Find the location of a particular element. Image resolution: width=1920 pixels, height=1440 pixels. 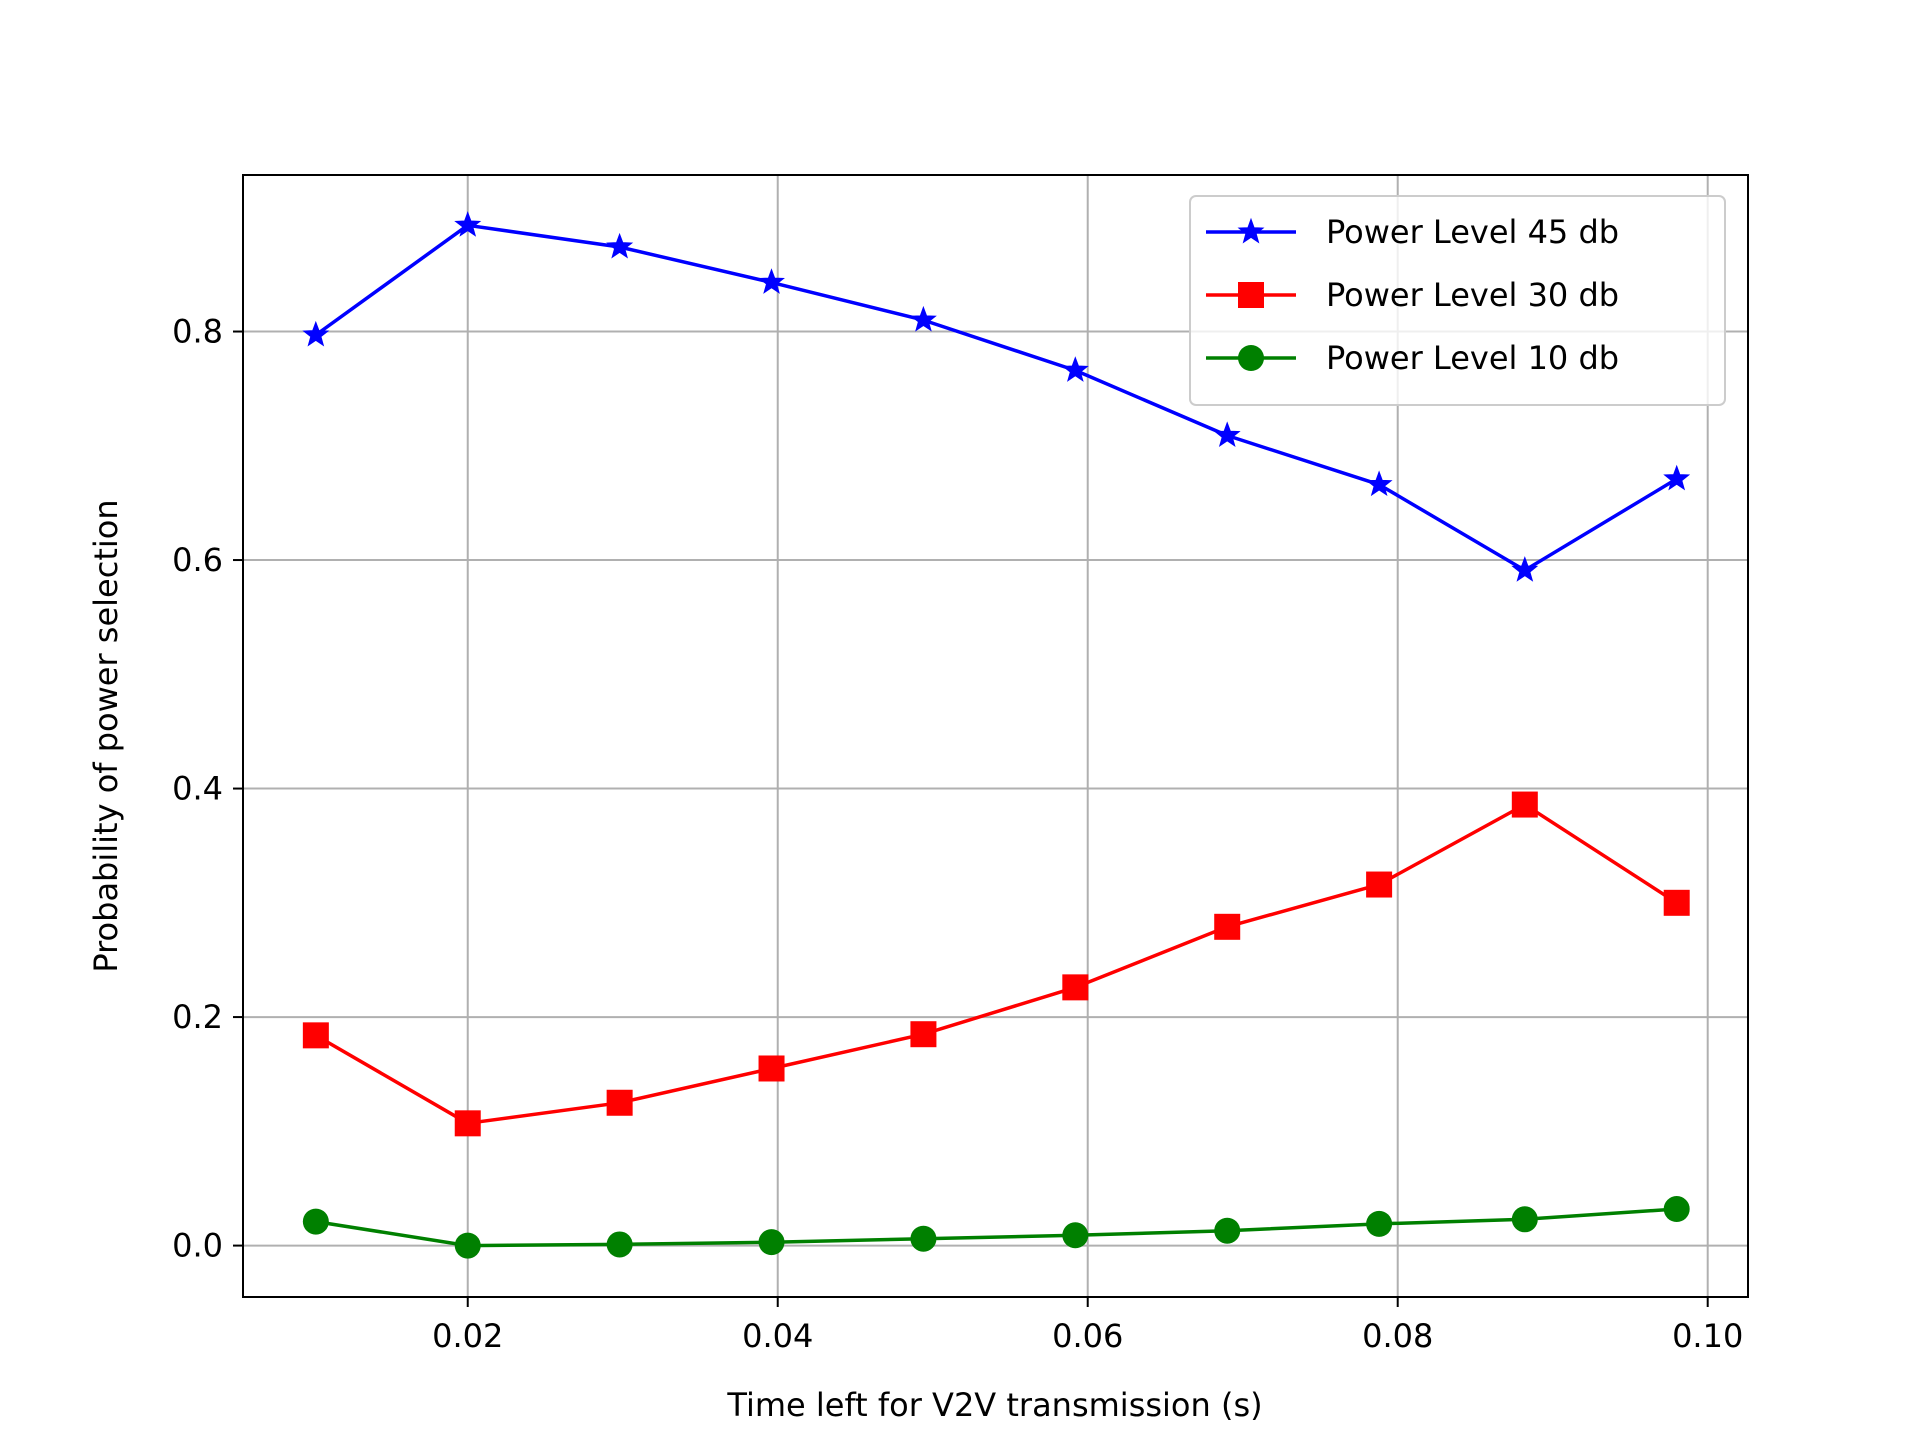

series-line is located at coordinates (996, 1227).